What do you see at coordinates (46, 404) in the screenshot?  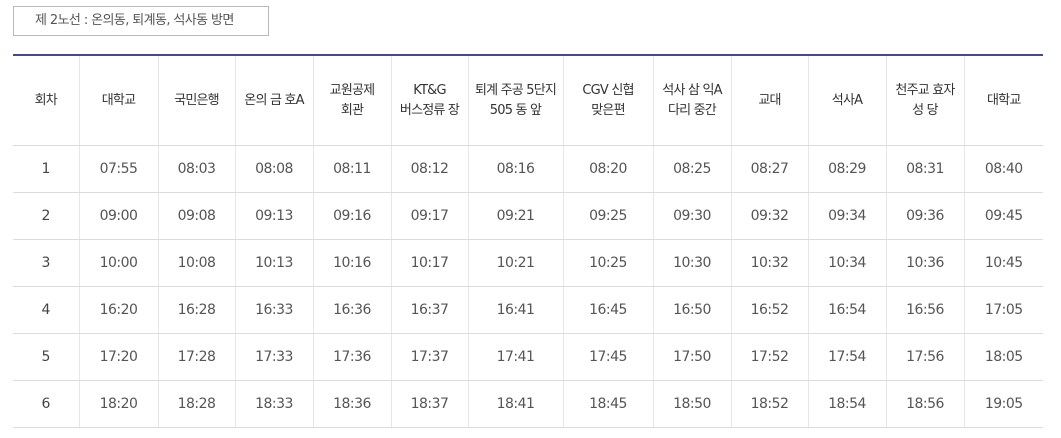 I see `trip-number-cell: 6` at bounding box center [46, 404].